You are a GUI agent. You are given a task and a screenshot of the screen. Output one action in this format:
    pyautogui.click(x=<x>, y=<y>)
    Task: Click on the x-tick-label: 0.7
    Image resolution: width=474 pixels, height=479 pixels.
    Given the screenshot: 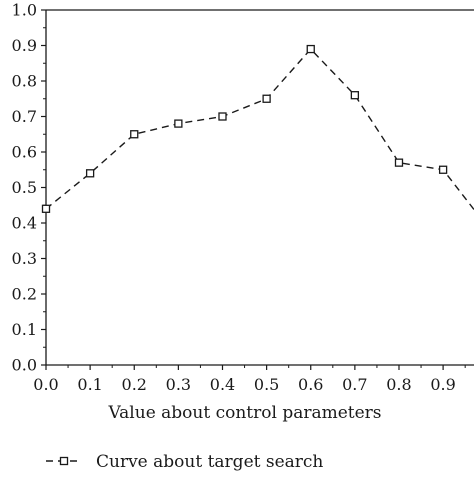 What is the action you would take?
    pyautogui.click(x=354, y=384)
    